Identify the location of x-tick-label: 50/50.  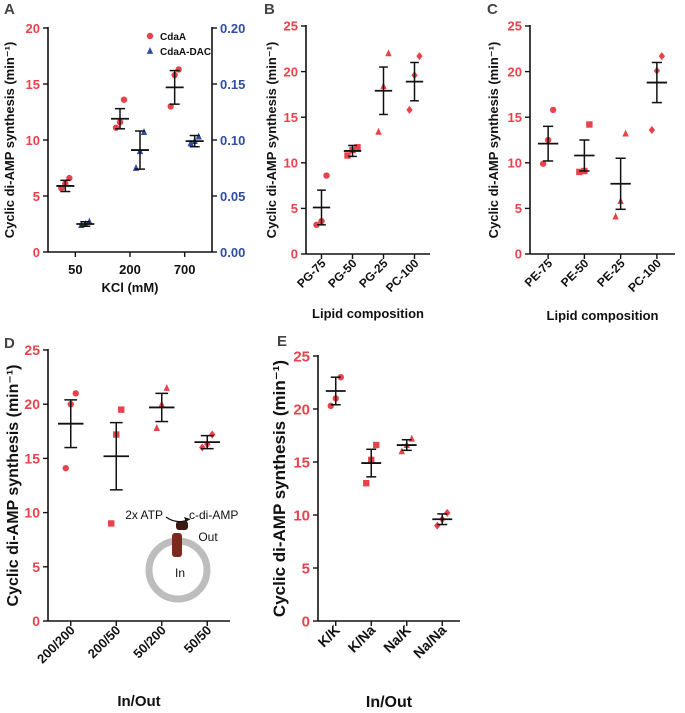
(198, 640).